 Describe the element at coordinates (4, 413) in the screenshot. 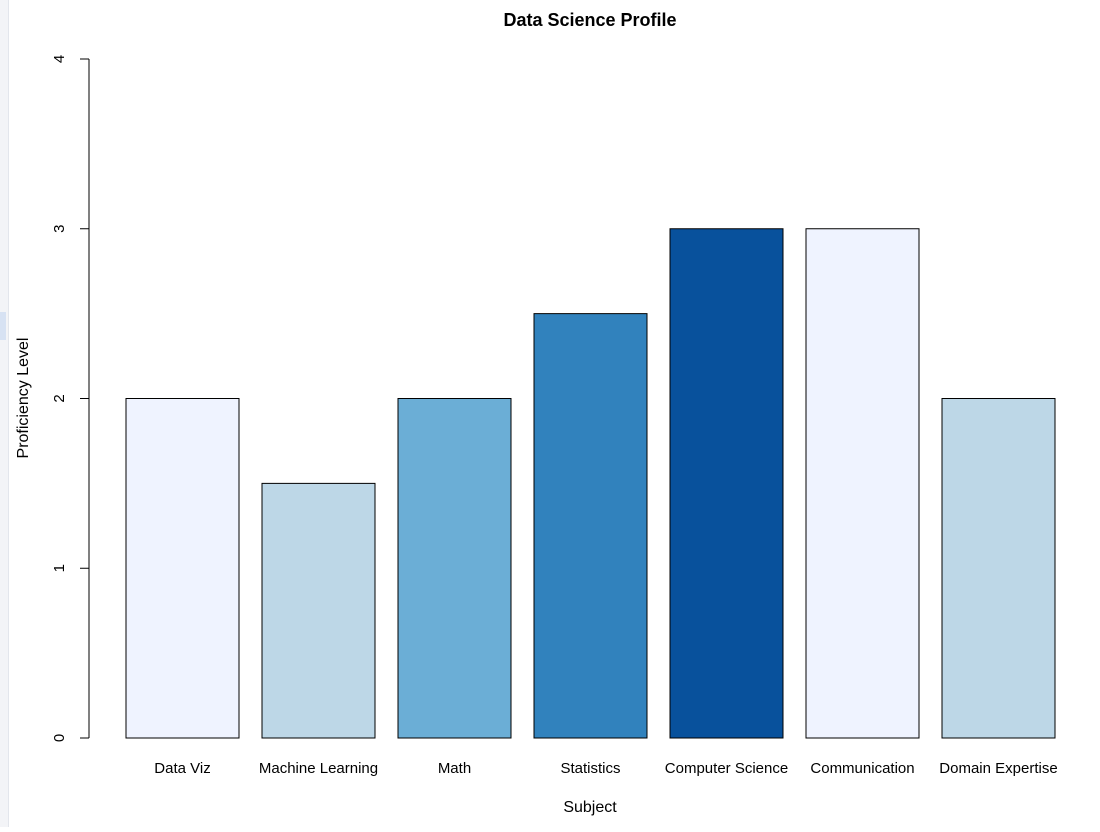

I see `window-edge` at that location.